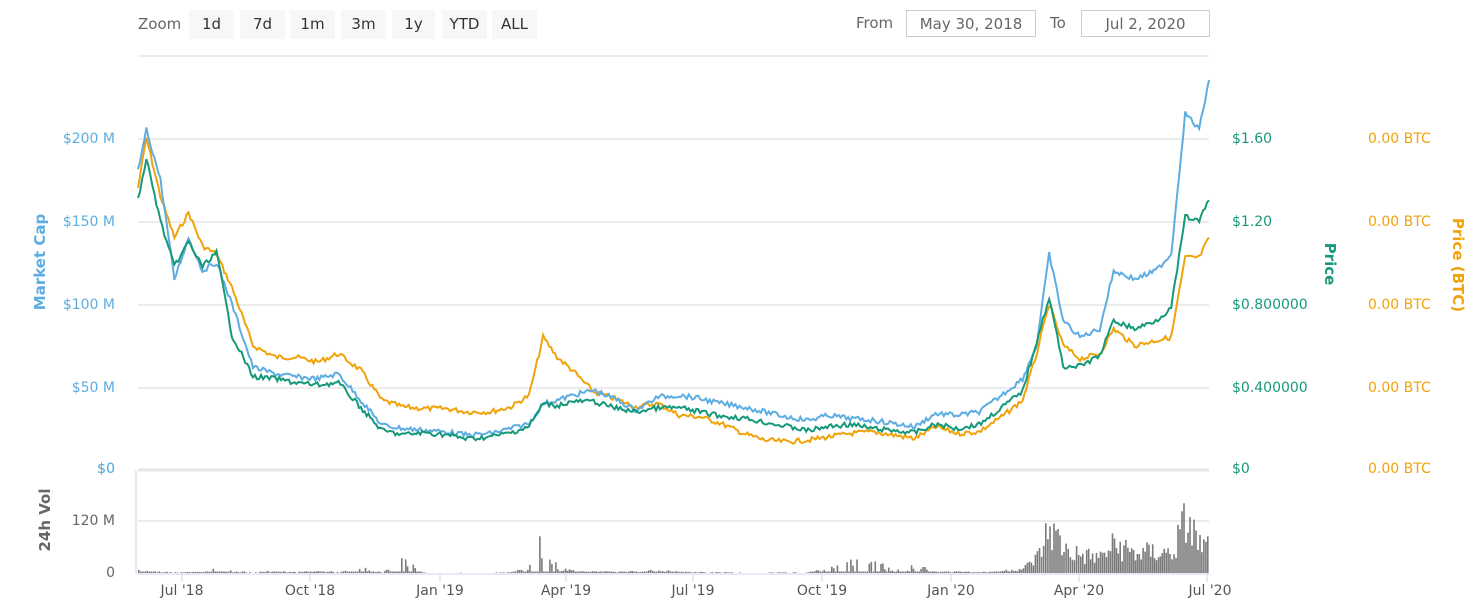 The image size is (1480, 609). I want to click on y-tick: $50 M, so click(93, 388).